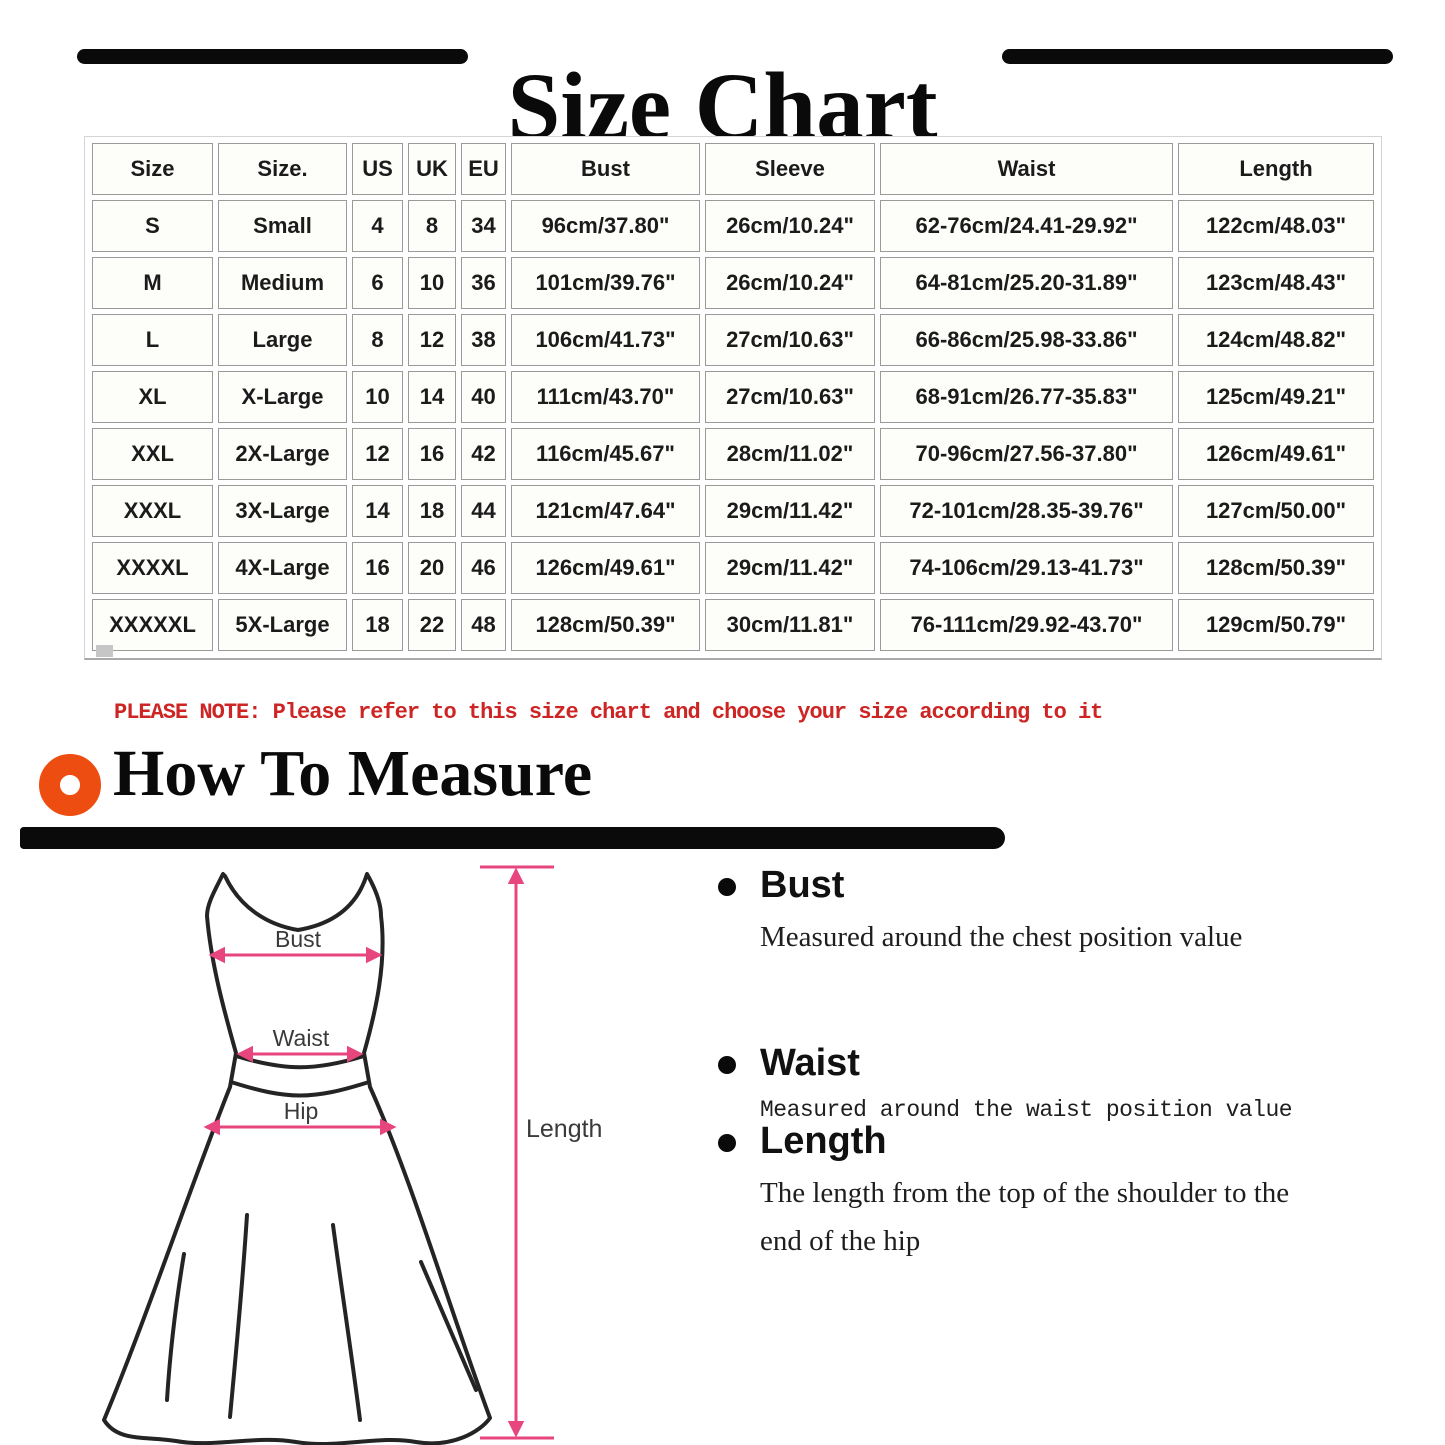 The width and height of the screenshot is (1445, 1445). Describe the element at coordinates (1026, 568) in the screenshot. I see `table-cell: 74-106cm/29.13-41.73"` at that location.